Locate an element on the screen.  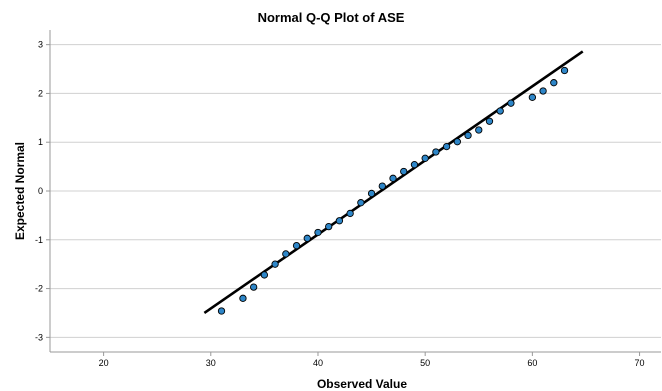
y-tick-label: -3 is located at coordinates (39, 337).